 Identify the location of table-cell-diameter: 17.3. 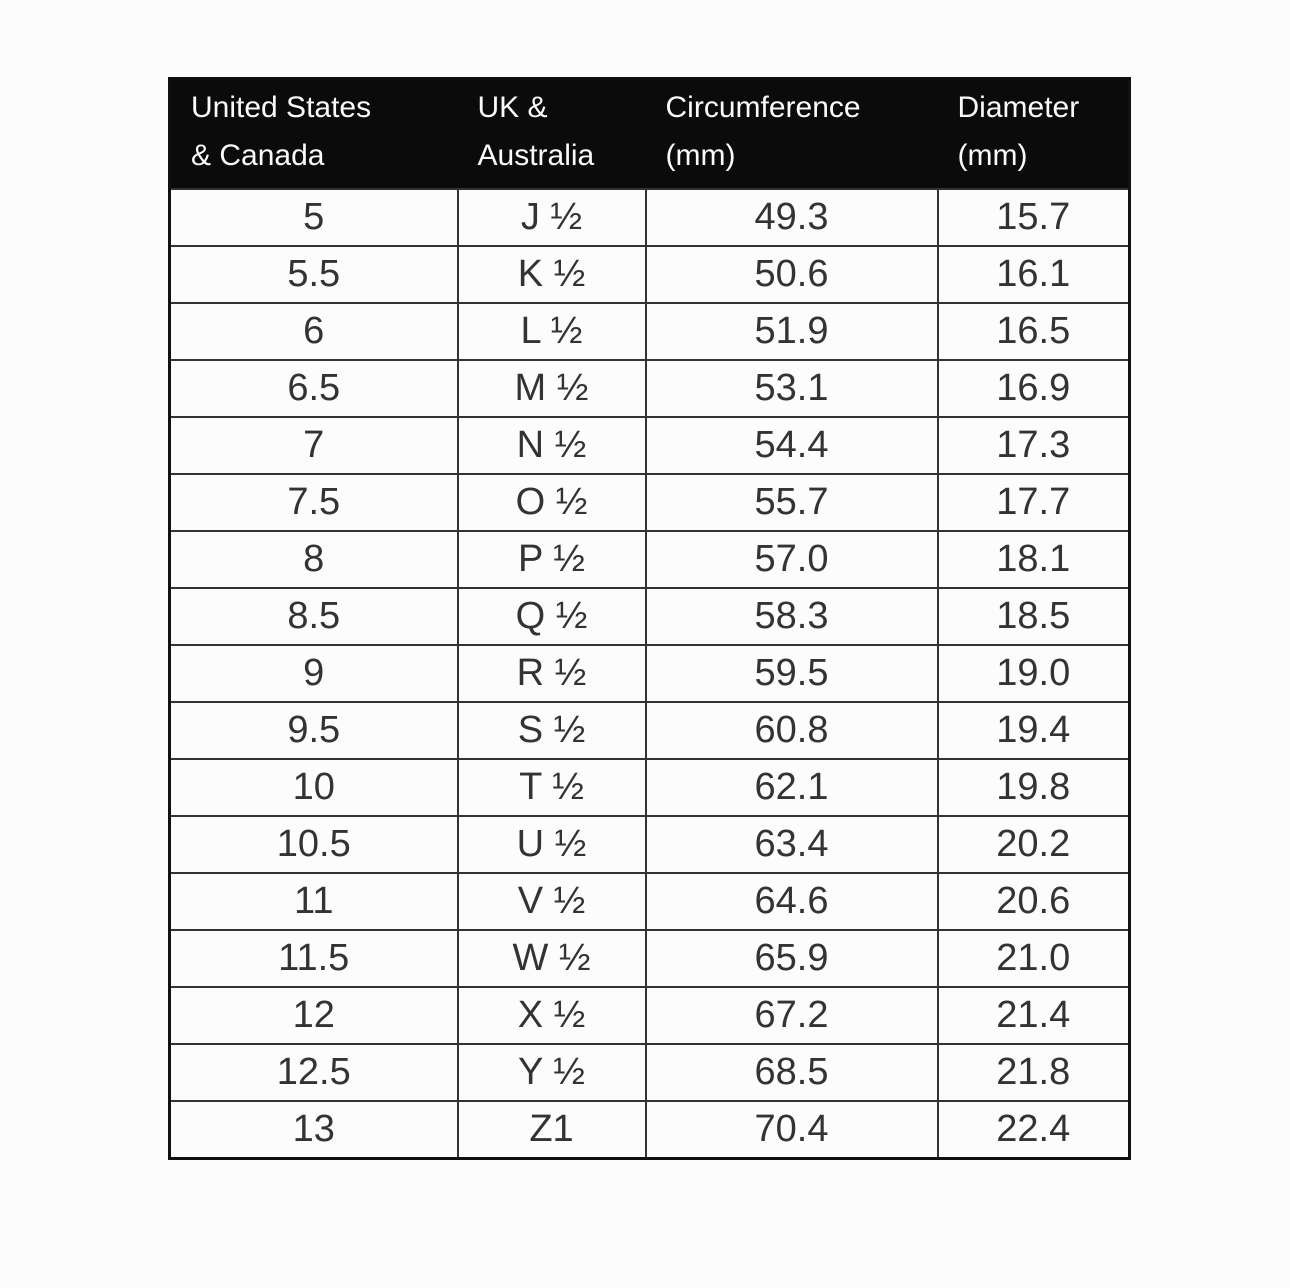
(1033, 445).